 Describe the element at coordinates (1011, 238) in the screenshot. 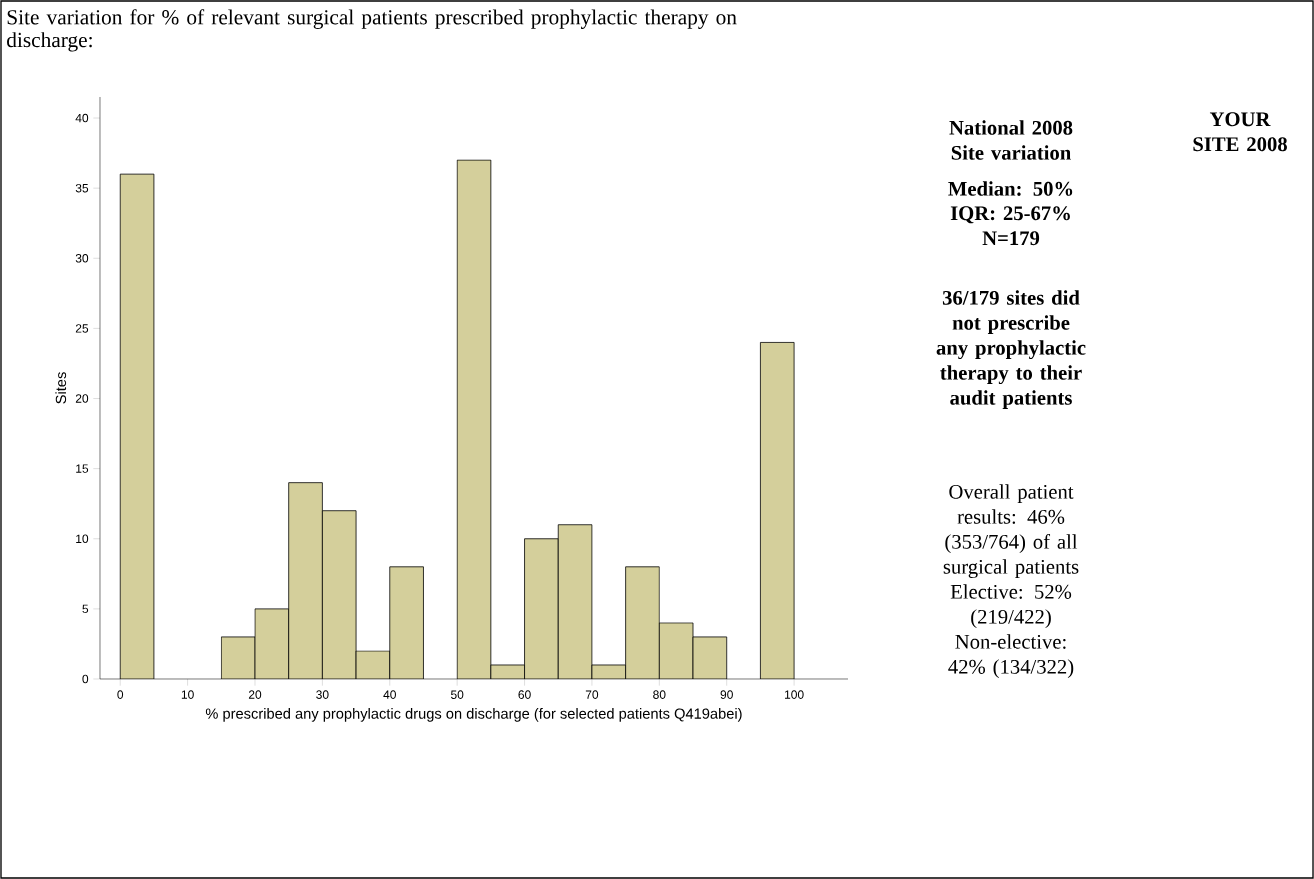

I see `text: N=179` at that location.